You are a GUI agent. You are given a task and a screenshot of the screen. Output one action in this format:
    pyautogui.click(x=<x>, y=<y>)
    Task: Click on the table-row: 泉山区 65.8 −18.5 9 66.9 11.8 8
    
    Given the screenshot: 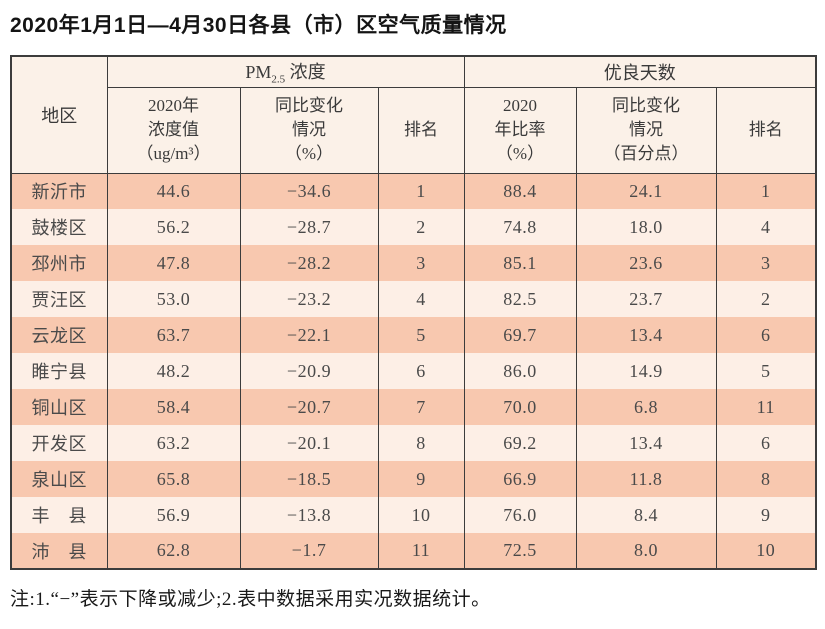 What is the action you would take?
    pyautogui.click(x=413, y=479)
    